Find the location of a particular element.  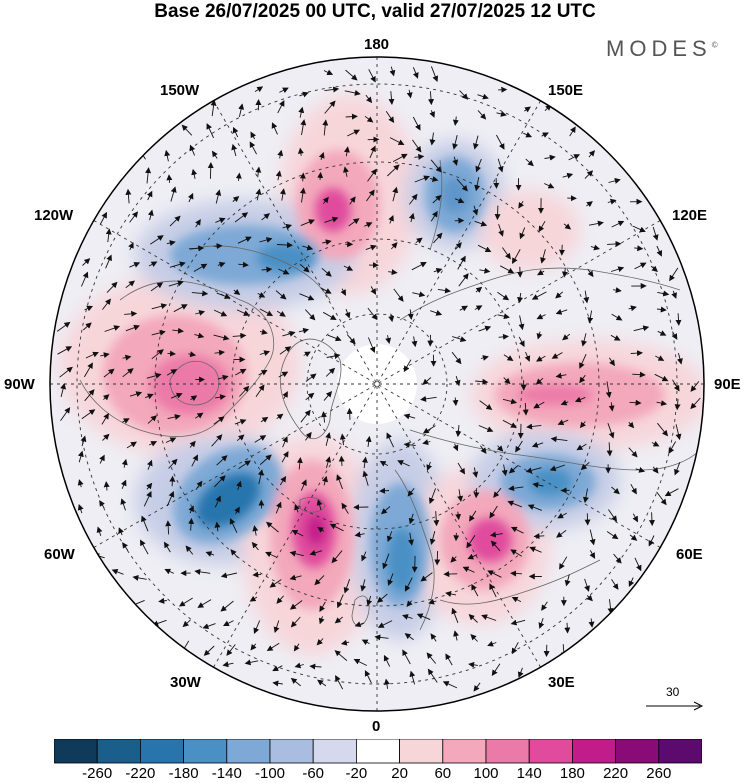

polar-cap is located at coordinates (377, 384).